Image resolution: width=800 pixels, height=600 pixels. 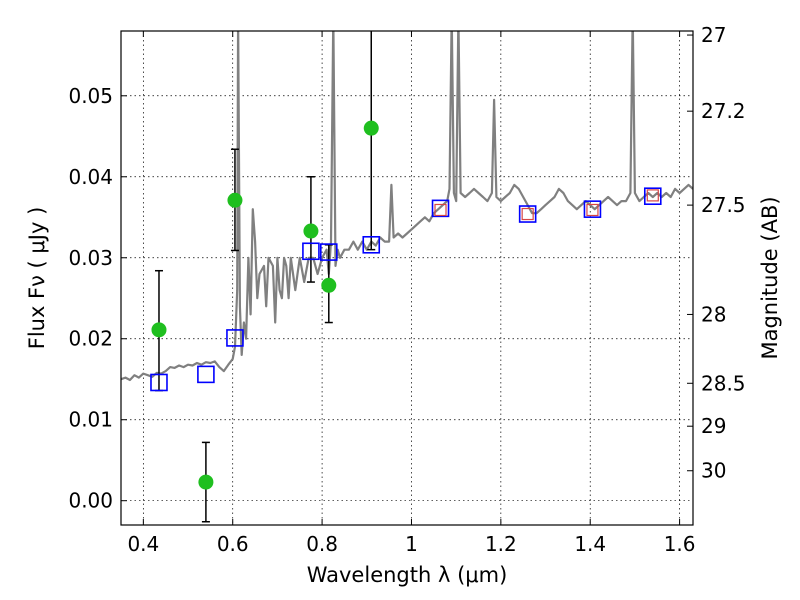 I want to click on magnitude-tick-label: 27.5, so click(x=723, y=205).